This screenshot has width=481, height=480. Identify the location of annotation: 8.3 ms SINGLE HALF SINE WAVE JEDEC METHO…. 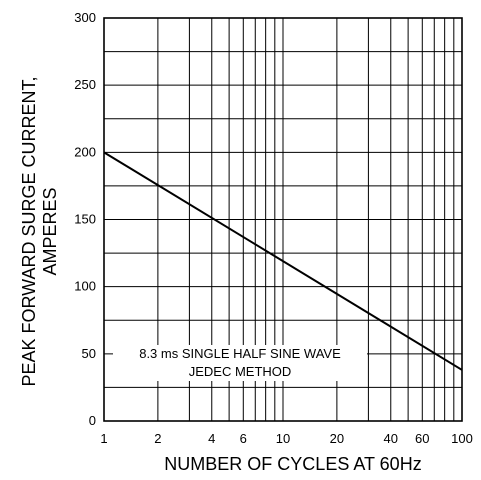
(240, 363).